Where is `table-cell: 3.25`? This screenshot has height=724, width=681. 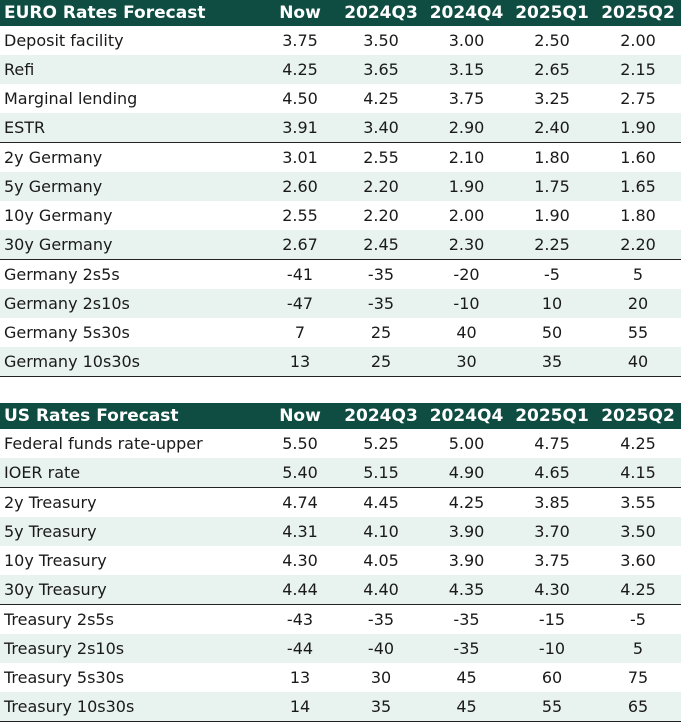 table-cell: 3.25 is located at coordinates (552, 98).